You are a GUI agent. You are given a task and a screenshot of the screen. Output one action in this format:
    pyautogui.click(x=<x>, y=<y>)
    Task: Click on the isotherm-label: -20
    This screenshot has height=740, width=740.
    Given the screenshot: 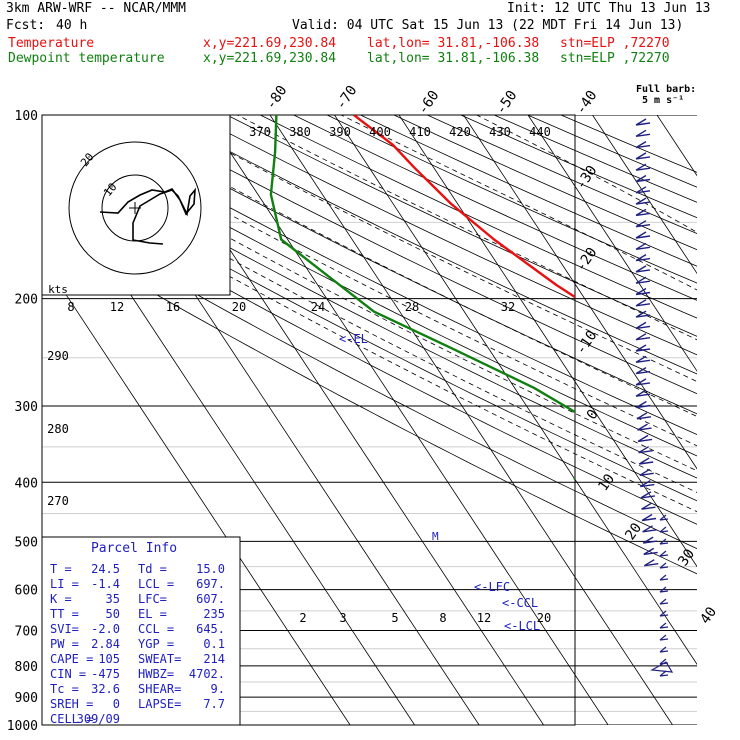 What is the action you would take?
    pyautogui.click(x=587, y=260)
    